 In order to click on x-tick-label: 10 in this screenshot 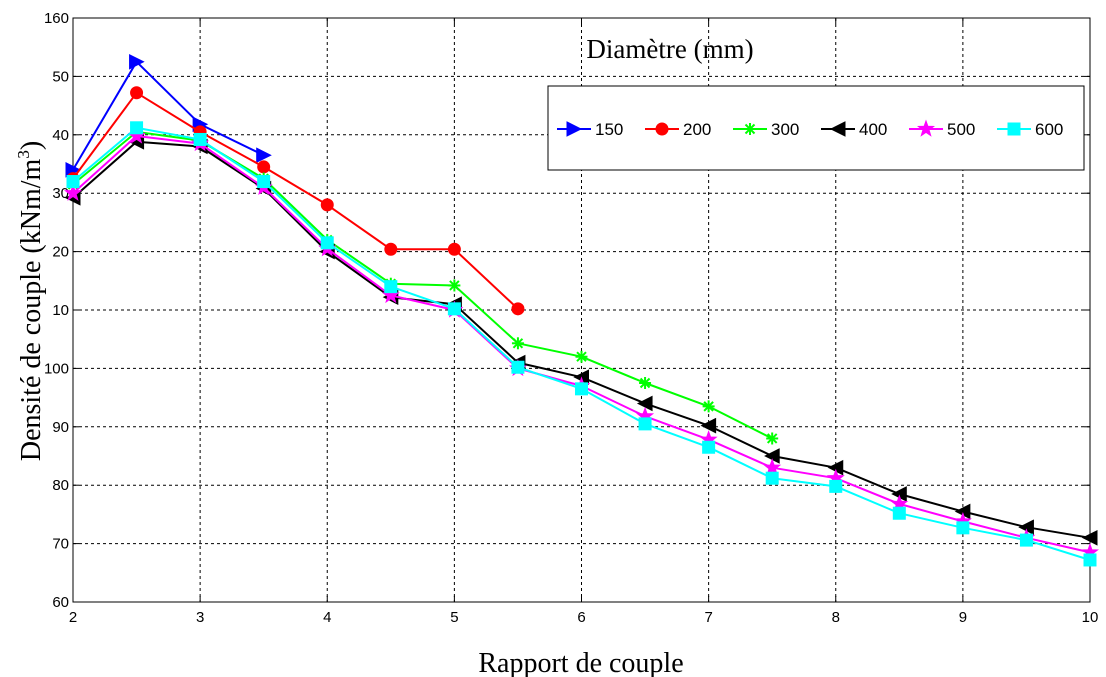, I will do `click(1090, 617)`.